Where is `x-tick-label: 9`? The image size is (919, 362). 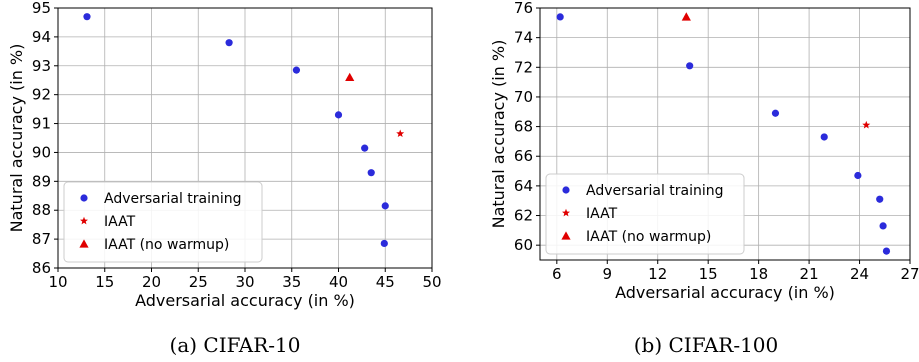
x-tick-label: 9 is located at coordinates (607, 274).